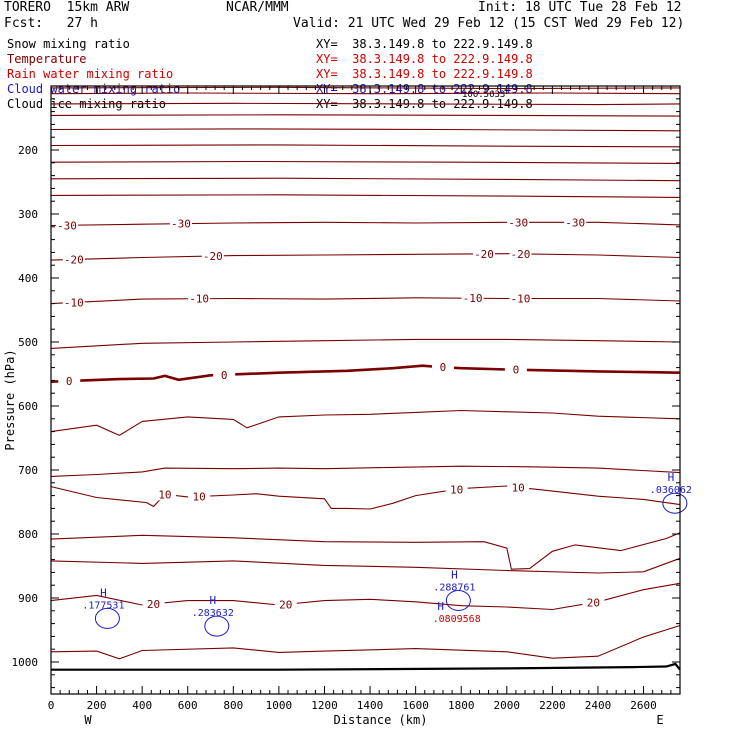 The image size is (740, 740). What do you see at coordinates (86, 104) in the screenshot?
I see `legend-label-cloud-ice: Cloud ice mixing ratio` at bounding box center [86, 104].